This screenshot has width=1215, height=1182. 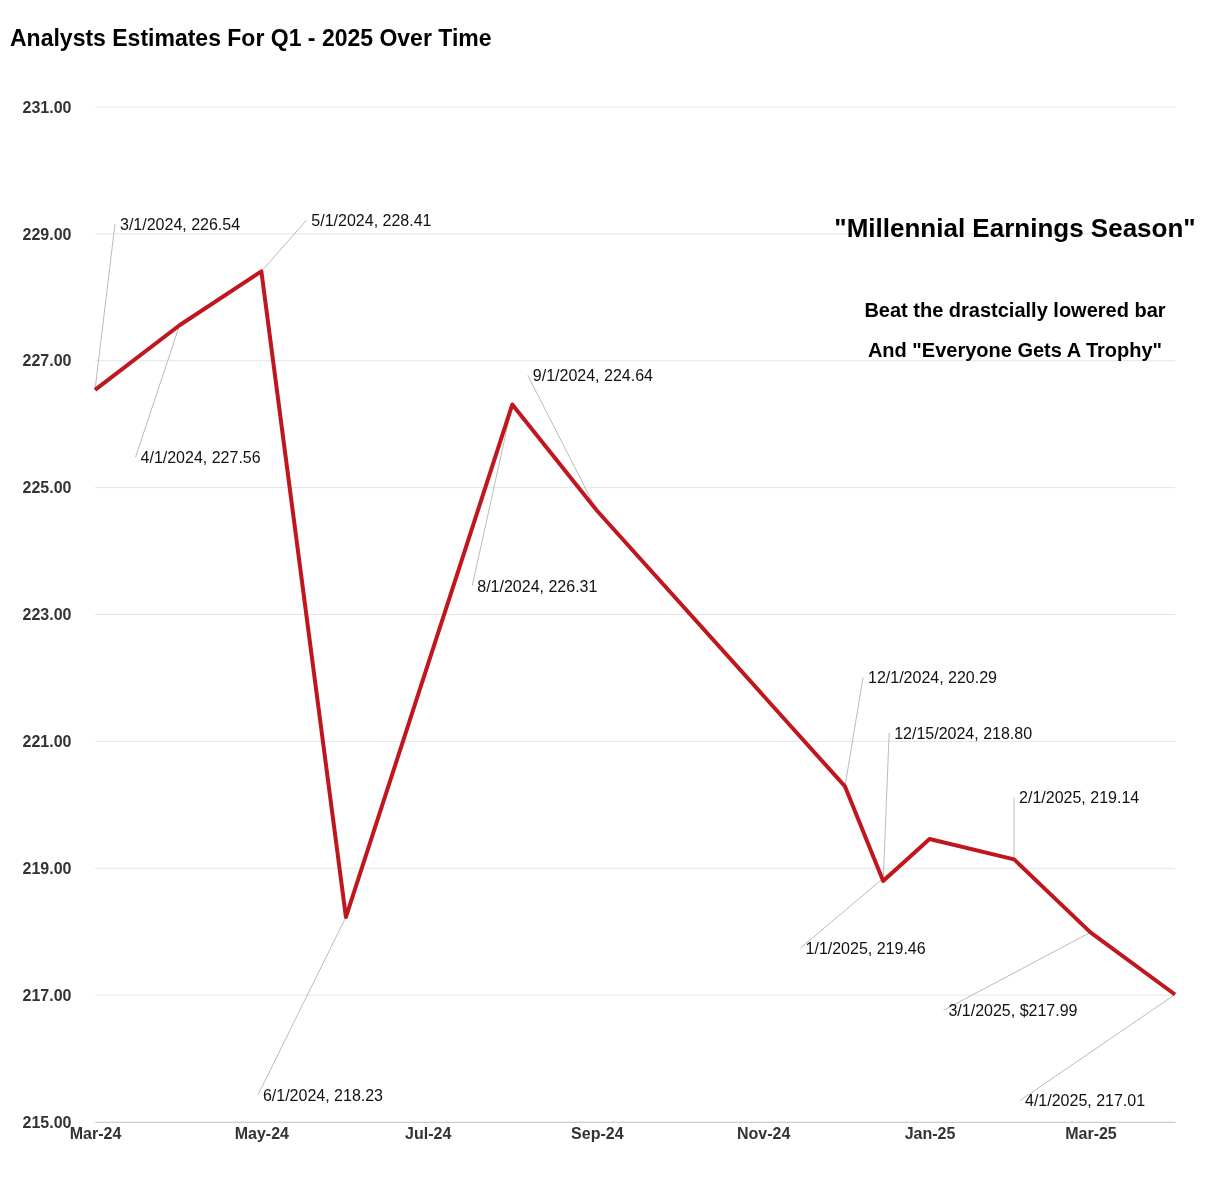 I want to click on y-tick-label: 221.00, so click(x=47, y=741).